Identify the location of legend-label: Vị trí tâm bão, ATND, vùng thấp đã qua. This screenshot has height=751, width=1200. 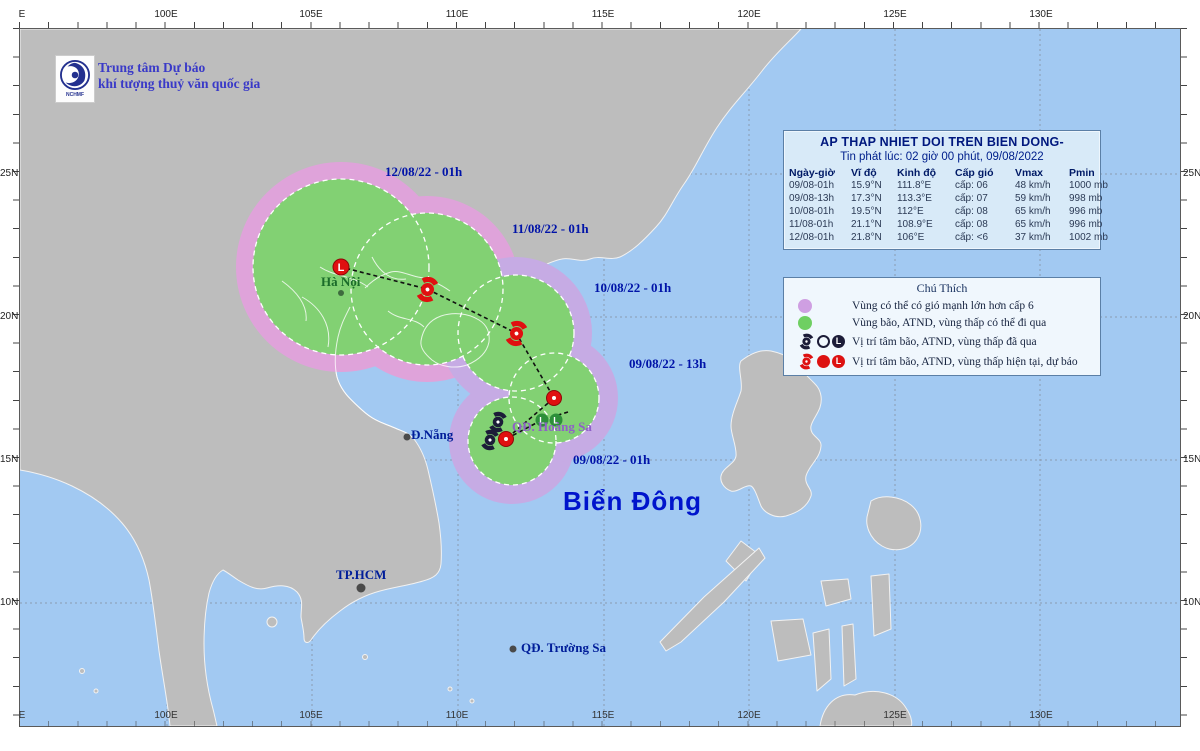
(944, 341).